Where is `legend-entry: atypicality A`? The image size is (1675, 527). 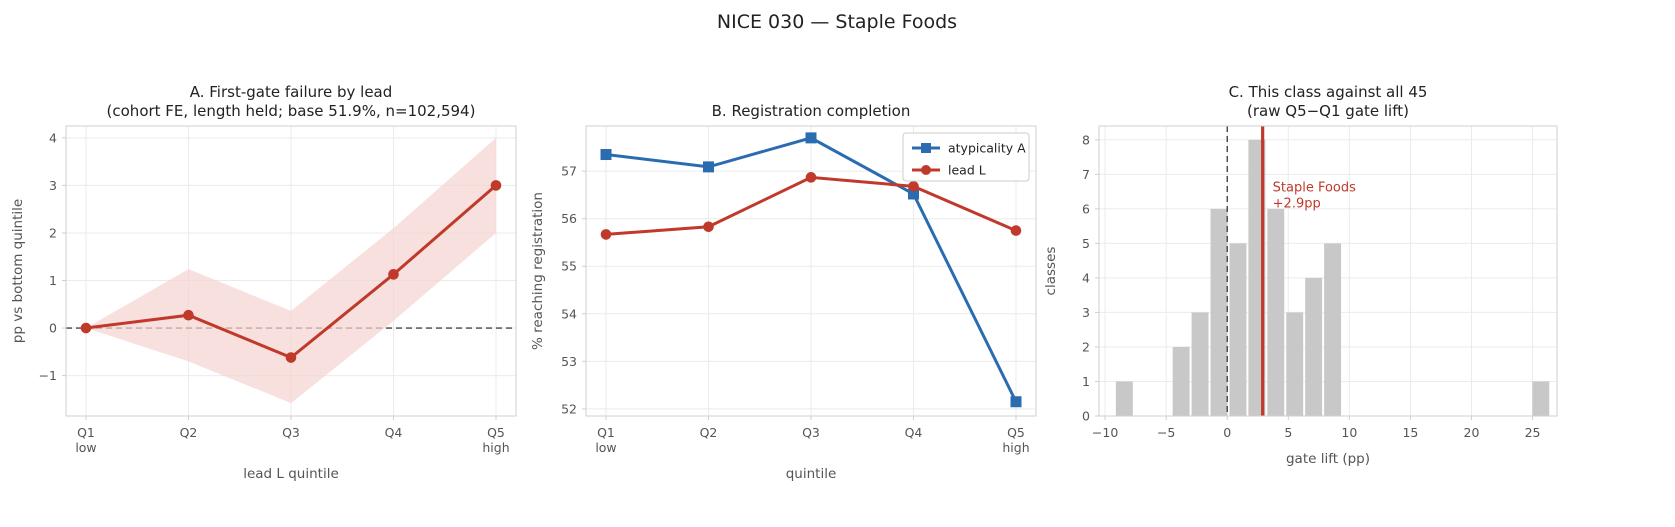 legend-entry: atypicality A is located at coordinates (987, 148).